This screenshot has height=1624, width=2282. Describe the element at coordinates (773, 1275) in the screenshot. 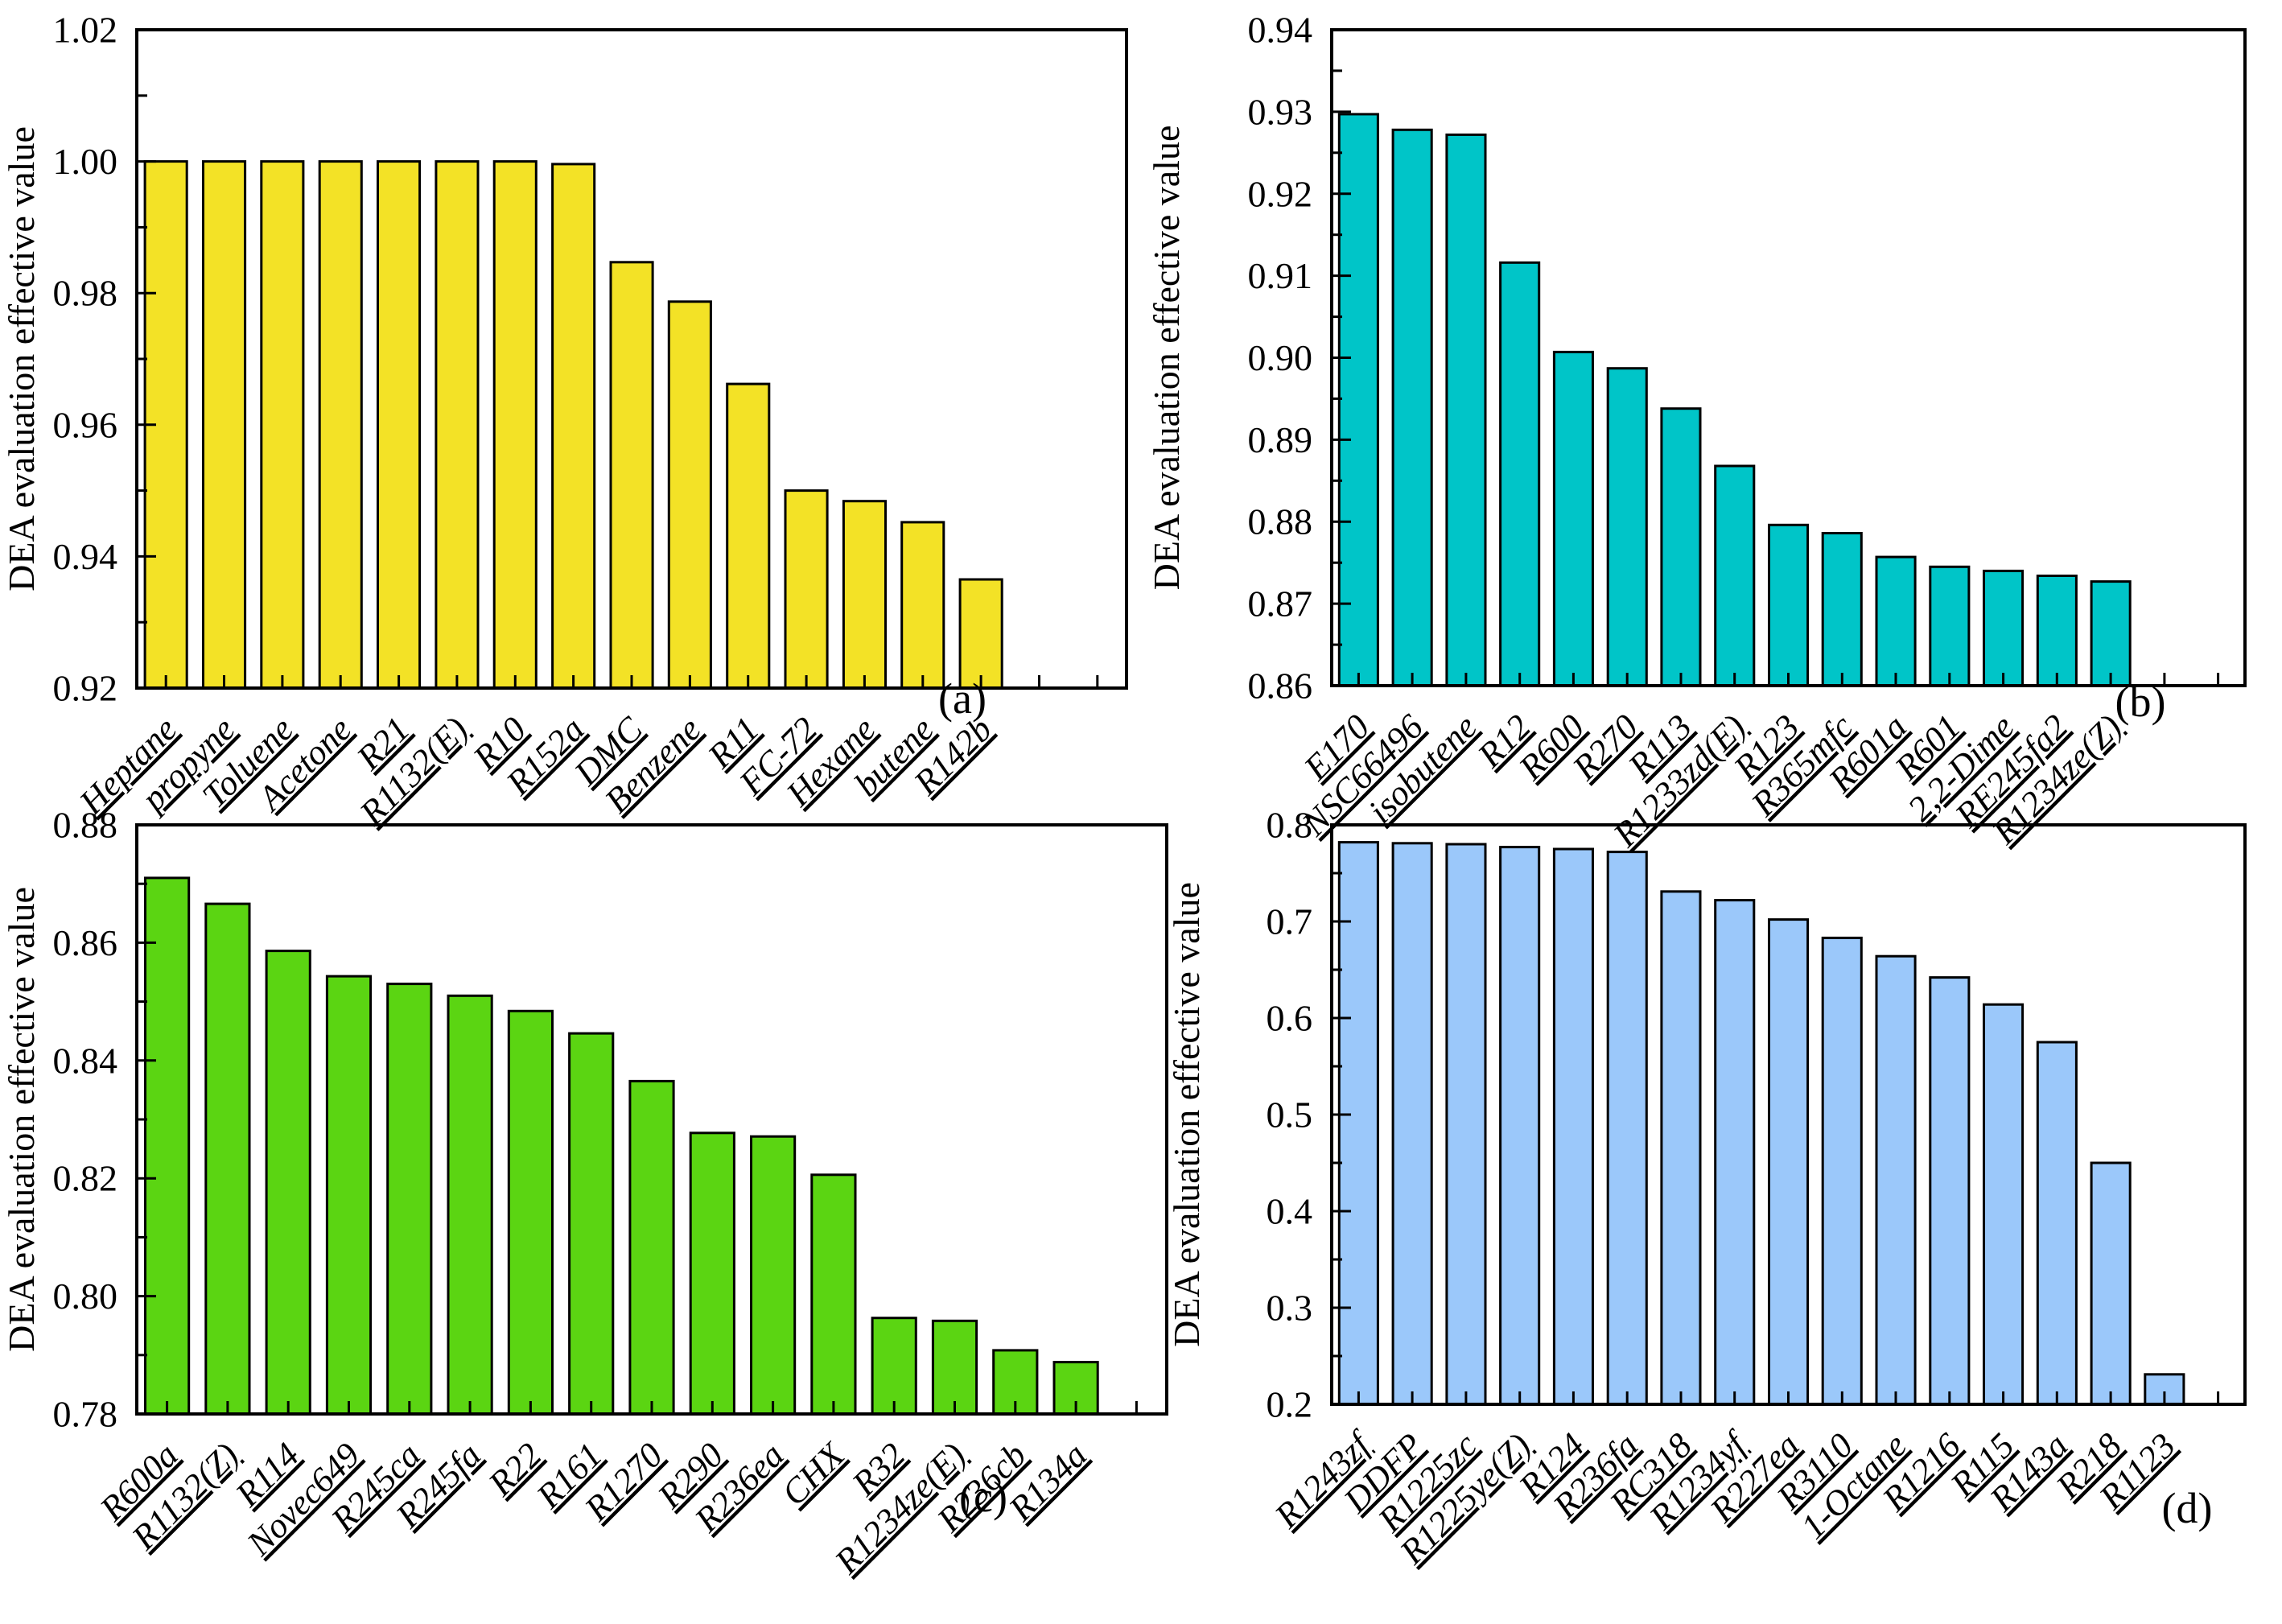

I see `bar-R236ea` at that location.